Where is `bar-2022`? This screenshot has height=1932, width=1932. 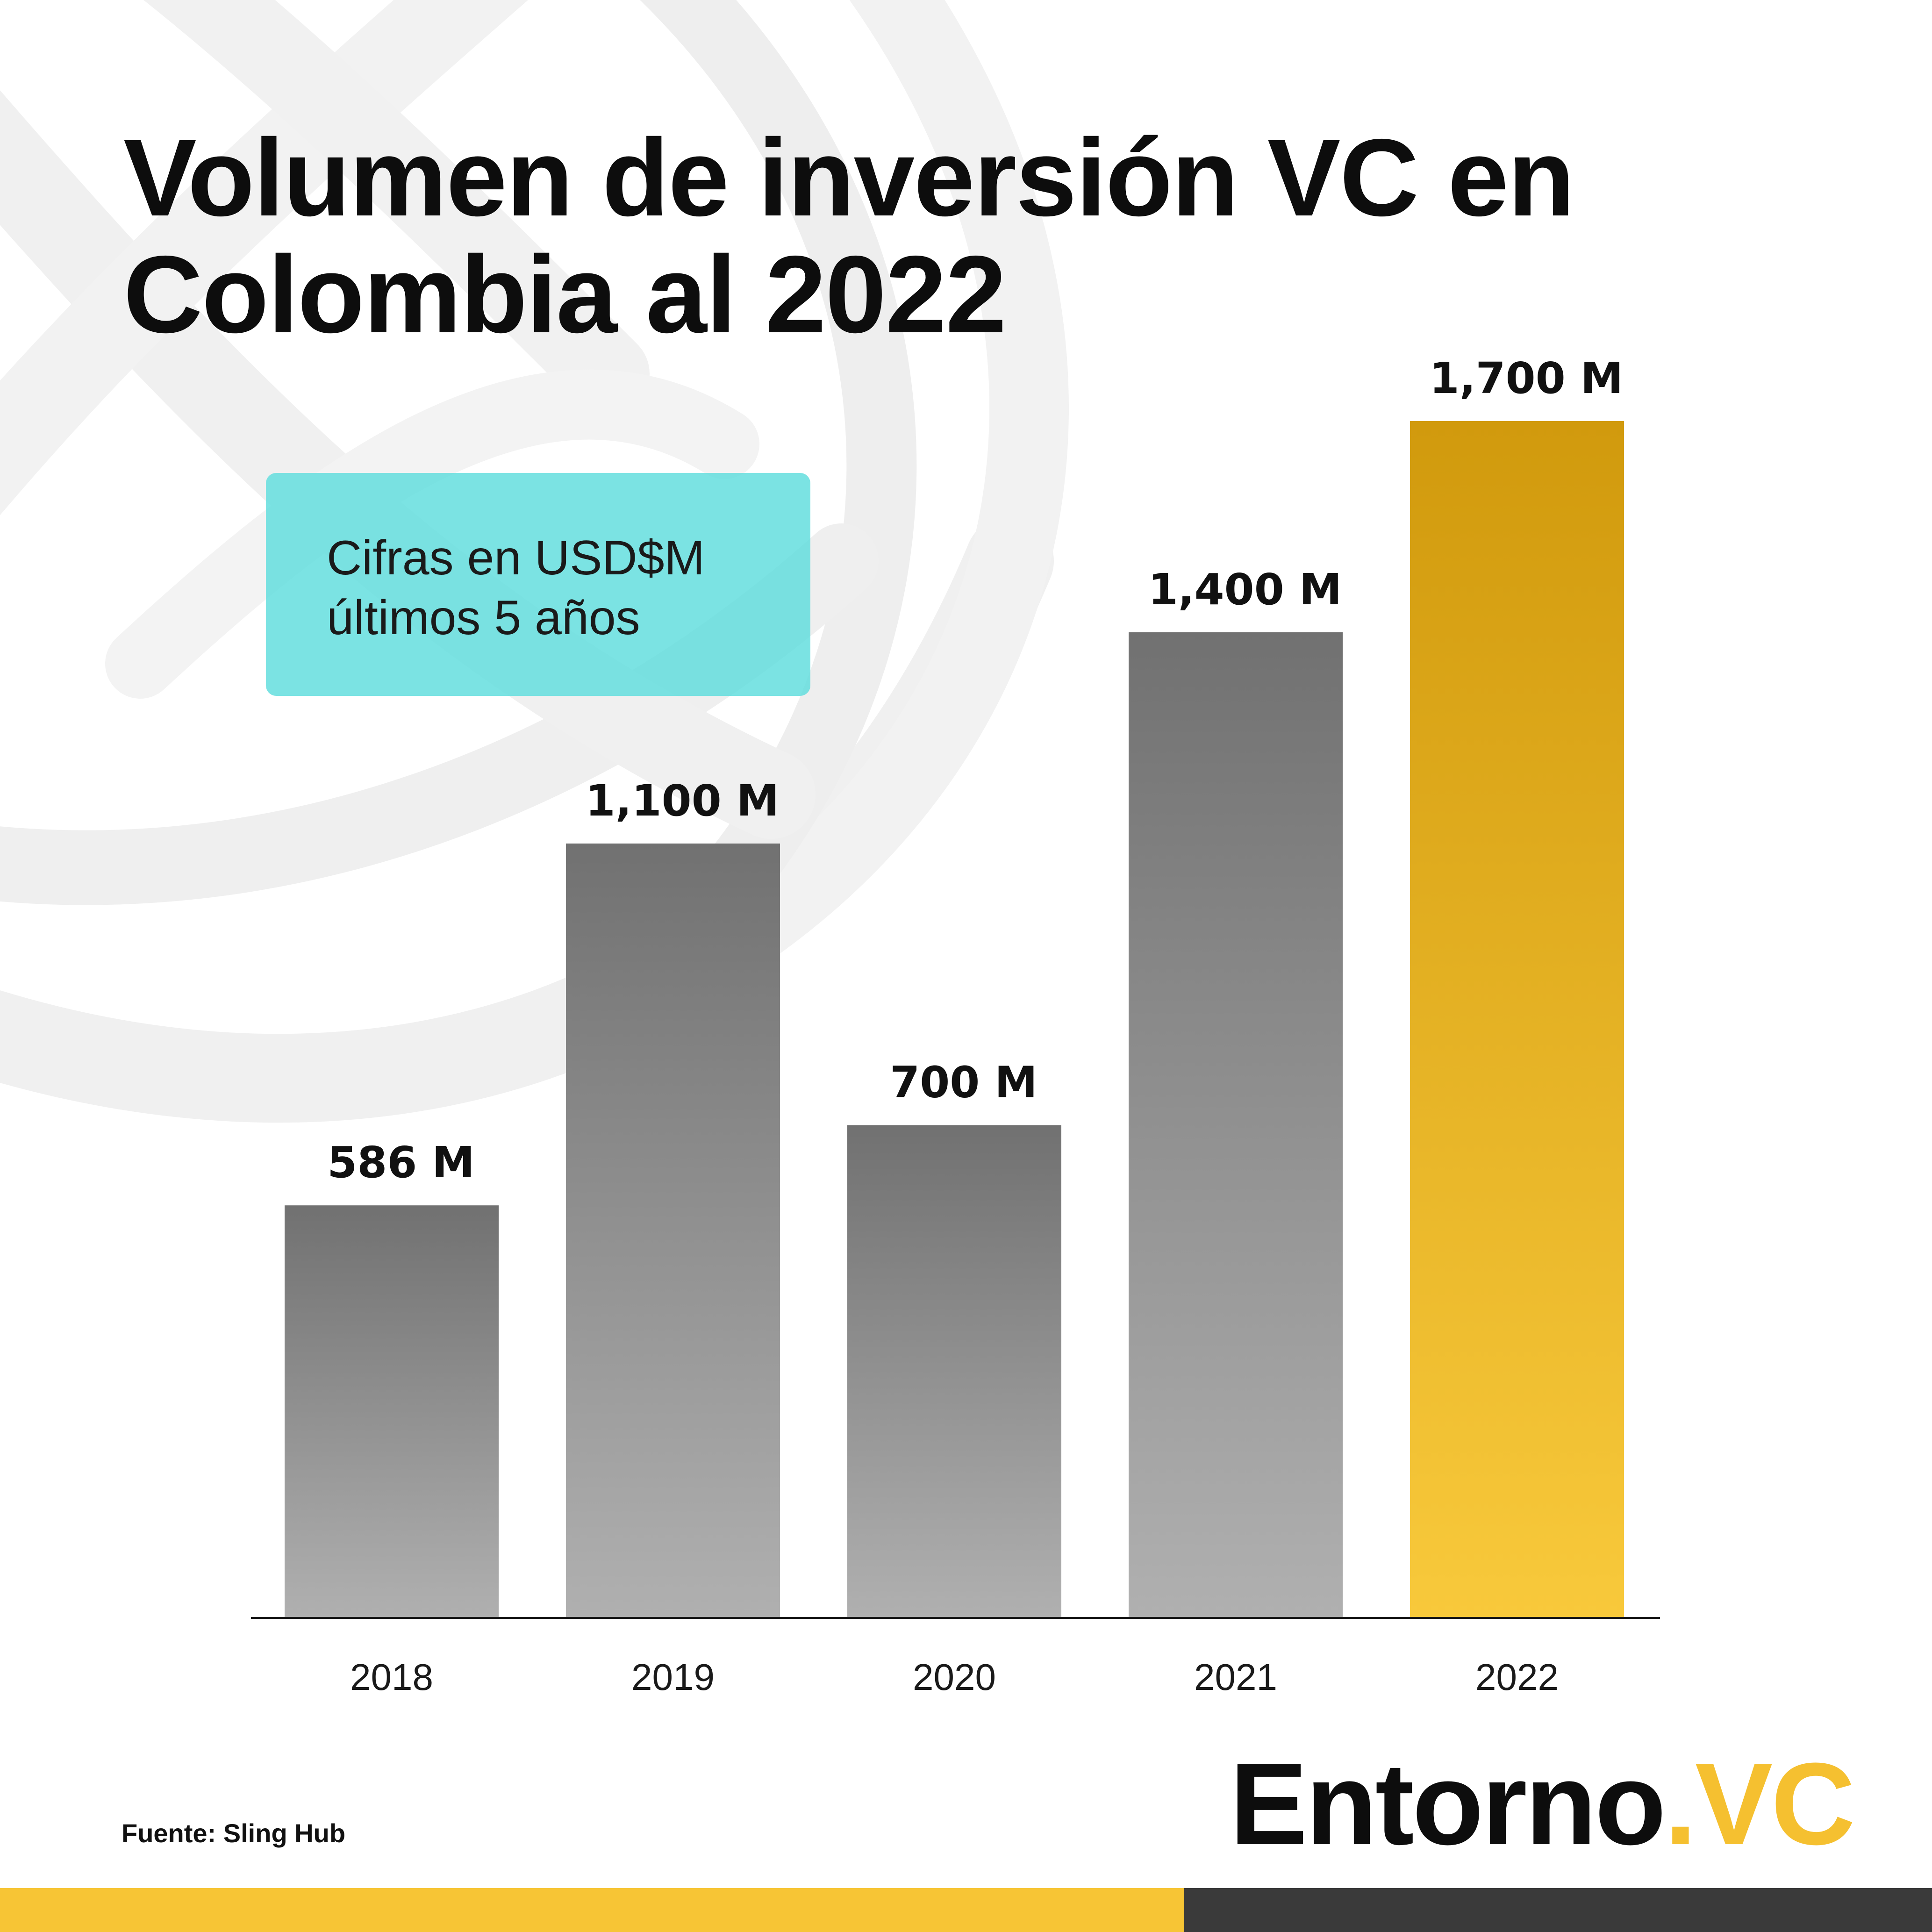 bar-2022 is located at coordinates (1517, 1019).